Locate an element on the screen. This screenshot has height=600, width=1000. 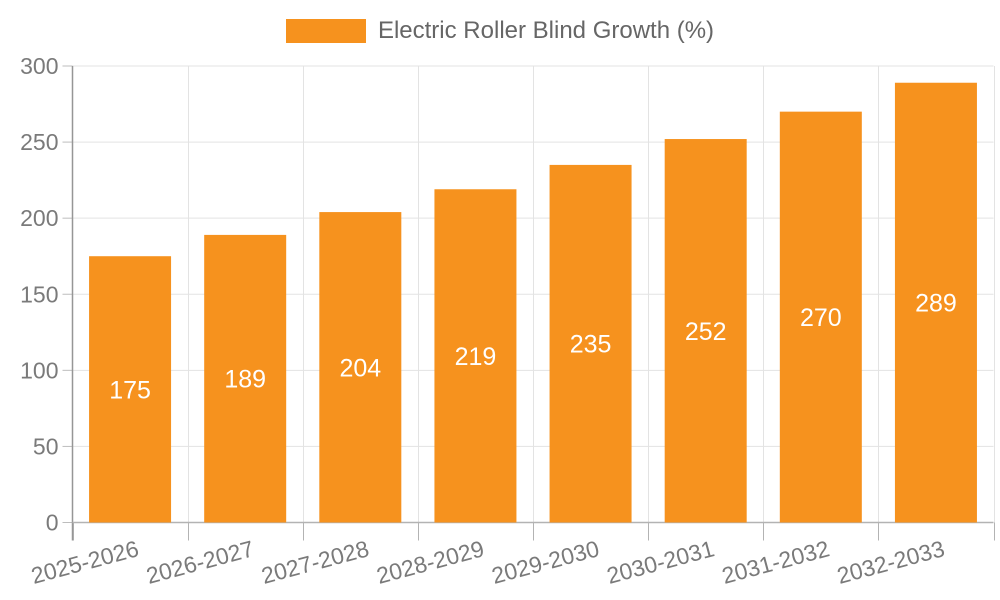
x-tick-label: 2029-2030 is located at coordinates (545, 562).